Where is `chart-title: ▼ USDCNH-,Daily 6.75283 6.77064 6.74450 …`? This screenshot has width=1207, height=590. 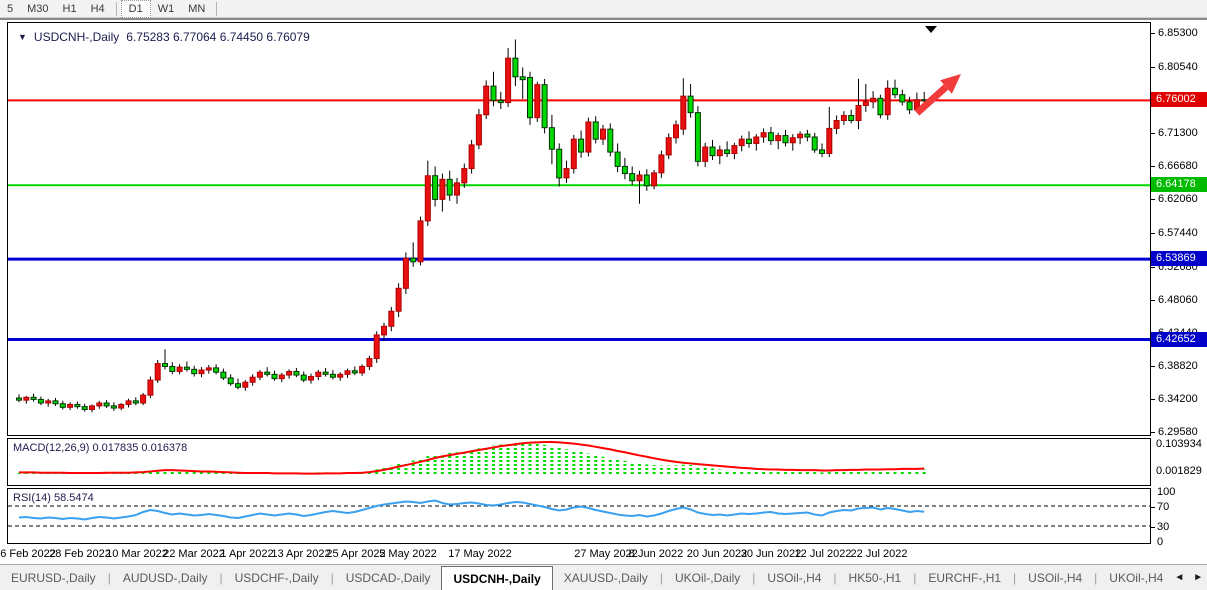 chart-title: ▼ USDCNH-,Daily 6.75283 6.77064 6.74450 … is located at coordinates (164, 37).